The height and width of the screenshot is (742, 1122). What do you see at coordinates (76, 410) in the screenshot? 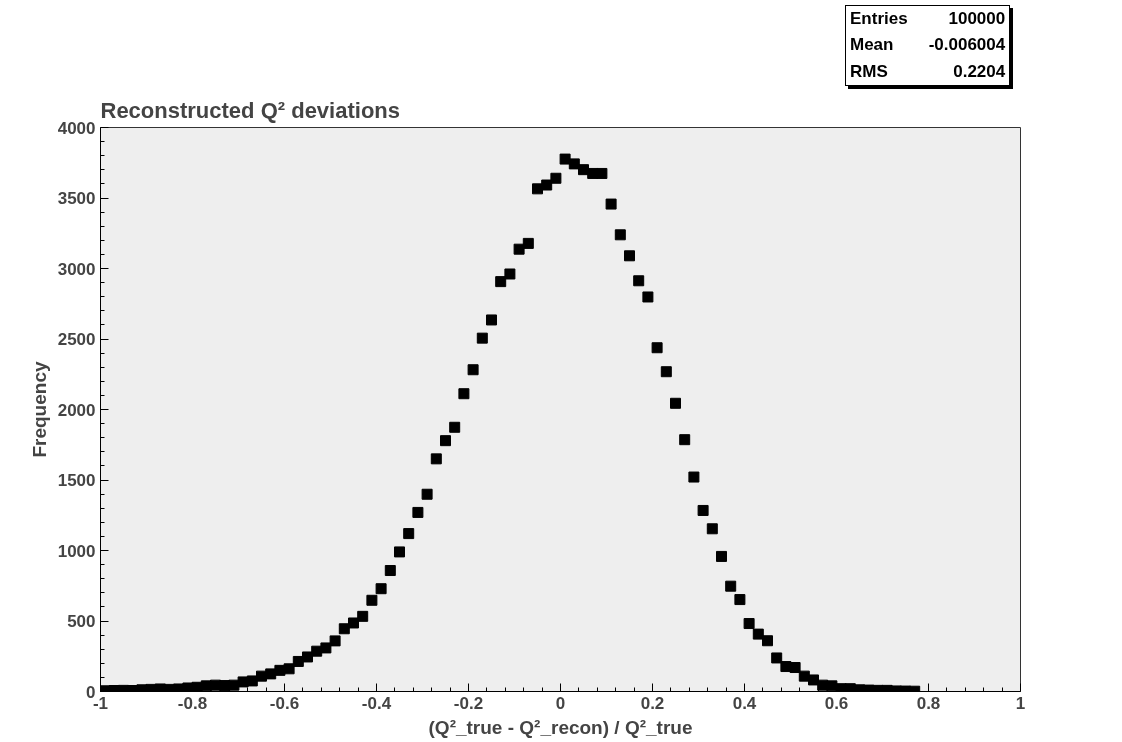
I see `y-tick-label: 2000` at bounding box center [76, 410].